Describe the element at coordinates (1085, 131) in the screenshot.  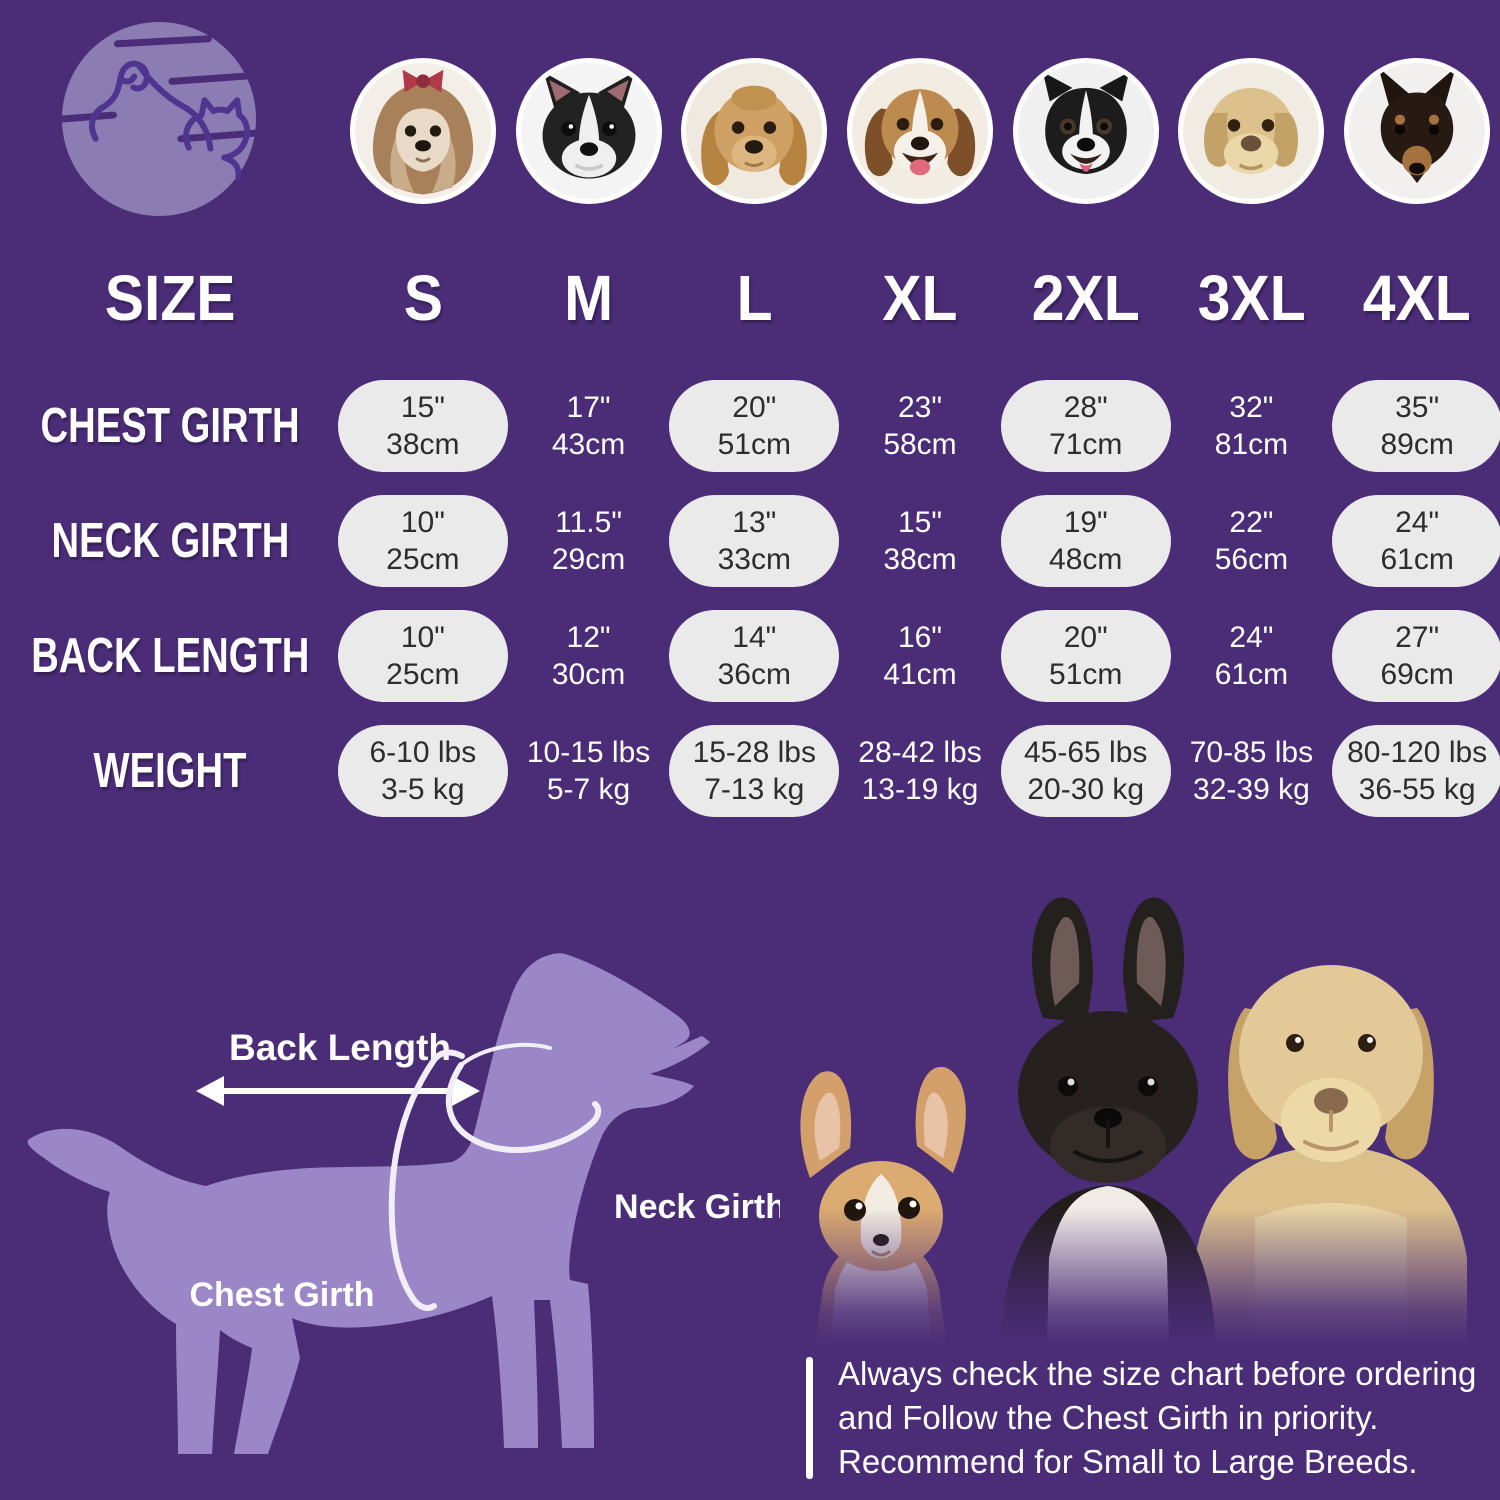
I see `dog-photo-border-collie-icon` at that location.